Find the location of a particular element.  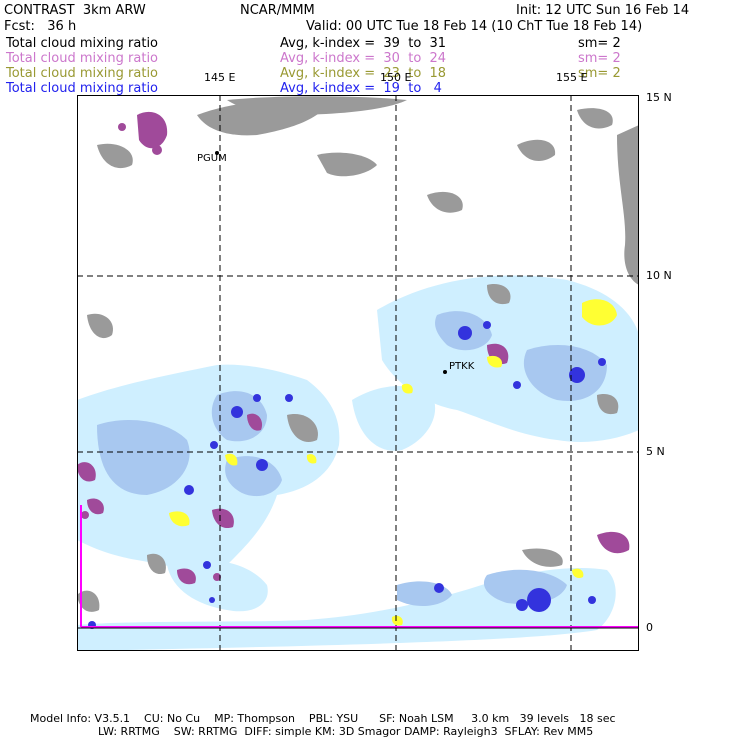

lat-label-0: 0 is located at coordinates (649, 627).